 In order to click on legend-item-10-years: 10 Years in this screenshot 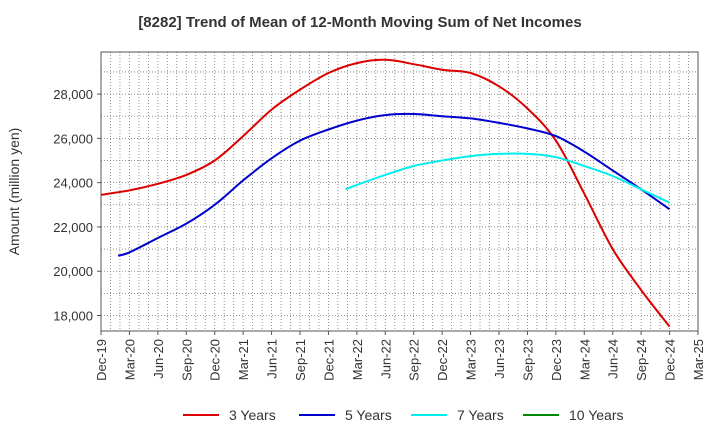, I will do `click(573, 415)`.